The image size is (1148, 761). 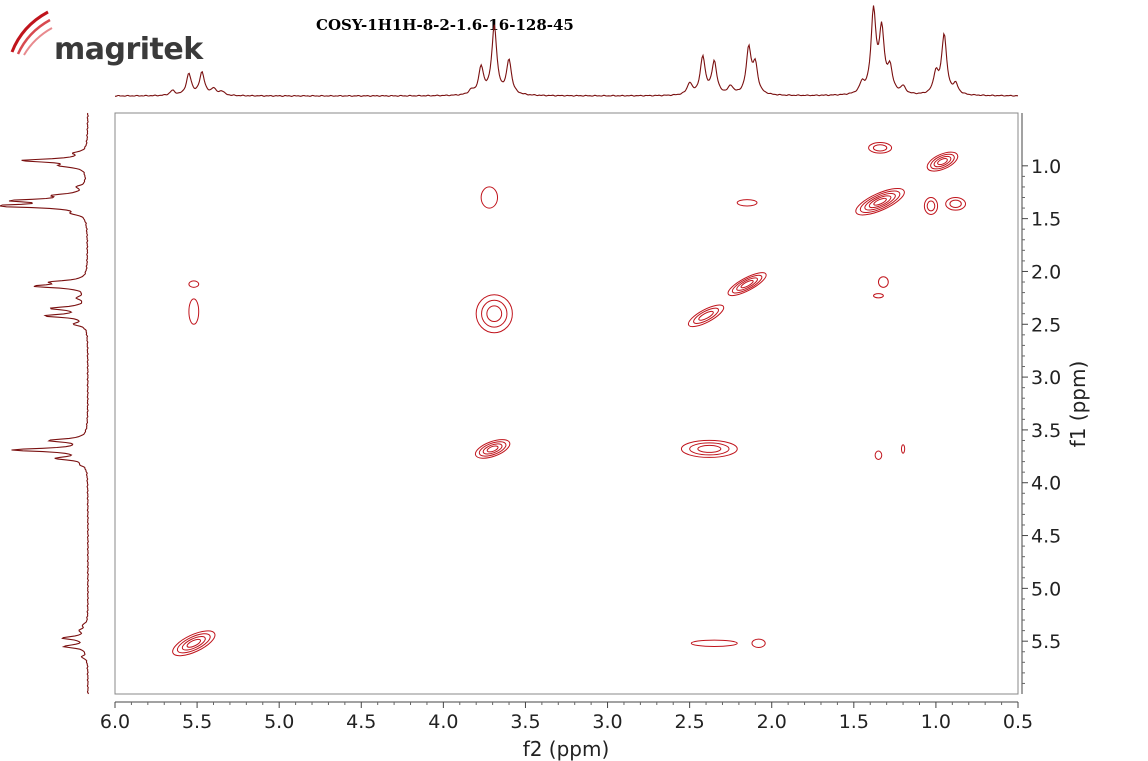 What do you see at coordinates (1046, 378) in the screenshot?
I see `y-tick-label: 3.0` at bounding box center [1046, 378].